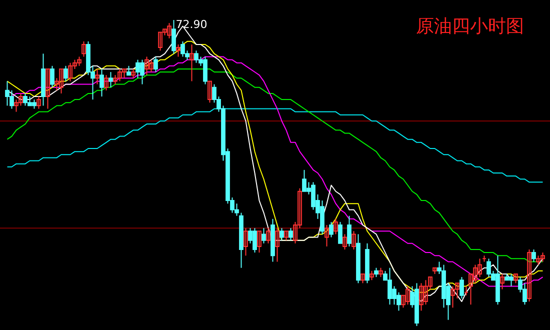  What do you see at coordinates (192, 24) in the screenshot?
I see `annotation: 72.90` at bounding box center [192, 24].